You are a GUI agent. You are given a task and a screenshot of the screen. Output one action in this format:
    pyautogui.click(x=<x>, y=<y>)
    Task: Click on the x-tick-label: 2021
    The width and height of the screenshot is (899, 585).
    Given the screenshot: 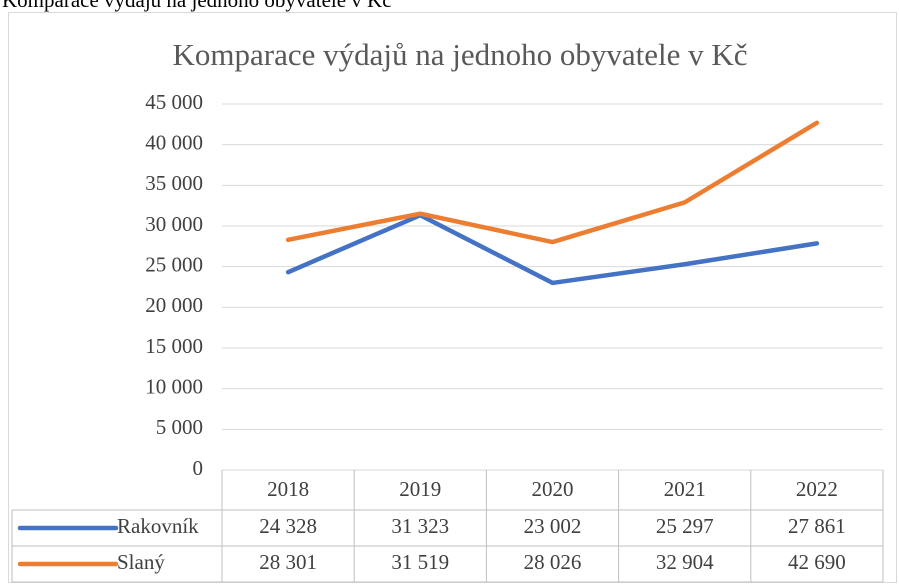 What is the action you would take?
    pyautogui.click(x=685, y=489)
    